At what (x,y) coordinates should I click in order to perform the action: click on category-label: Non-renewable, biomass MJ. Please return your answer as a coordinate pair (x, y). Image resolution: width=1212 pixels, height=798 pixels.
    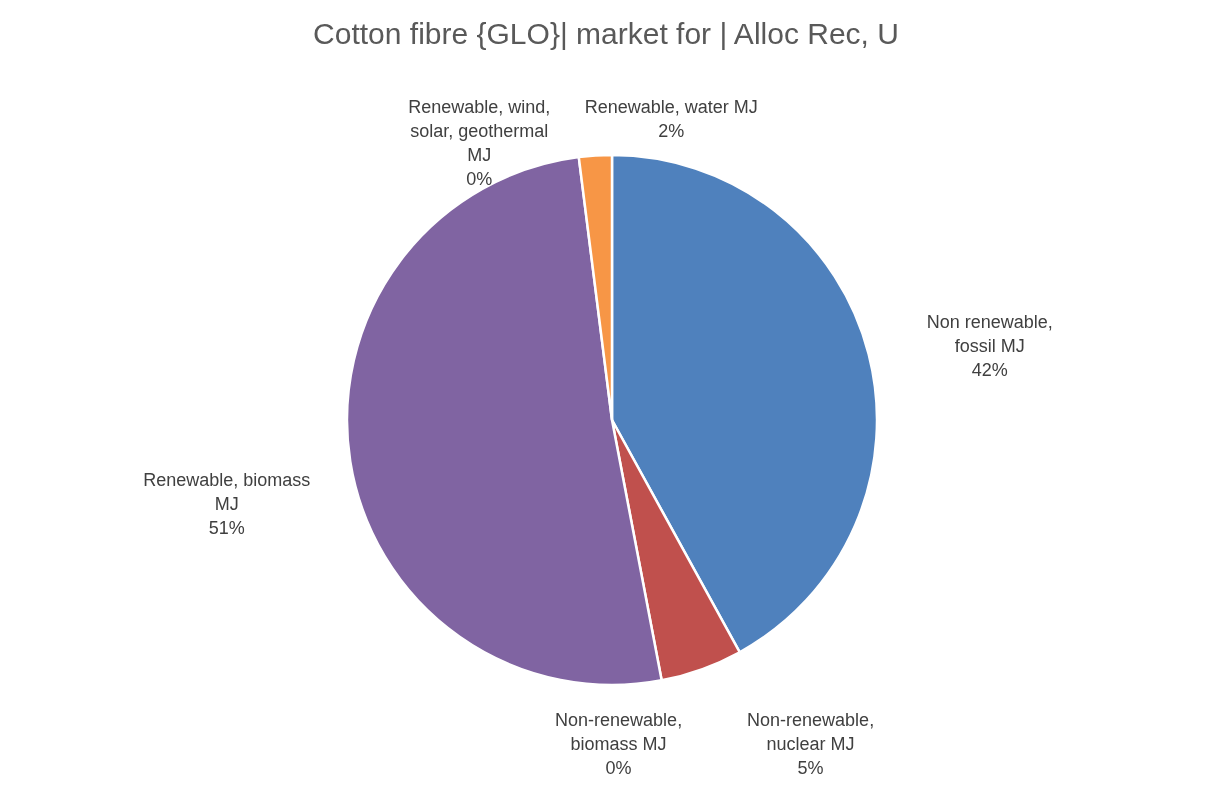
    Looking at the image, I should click on (619, 732).